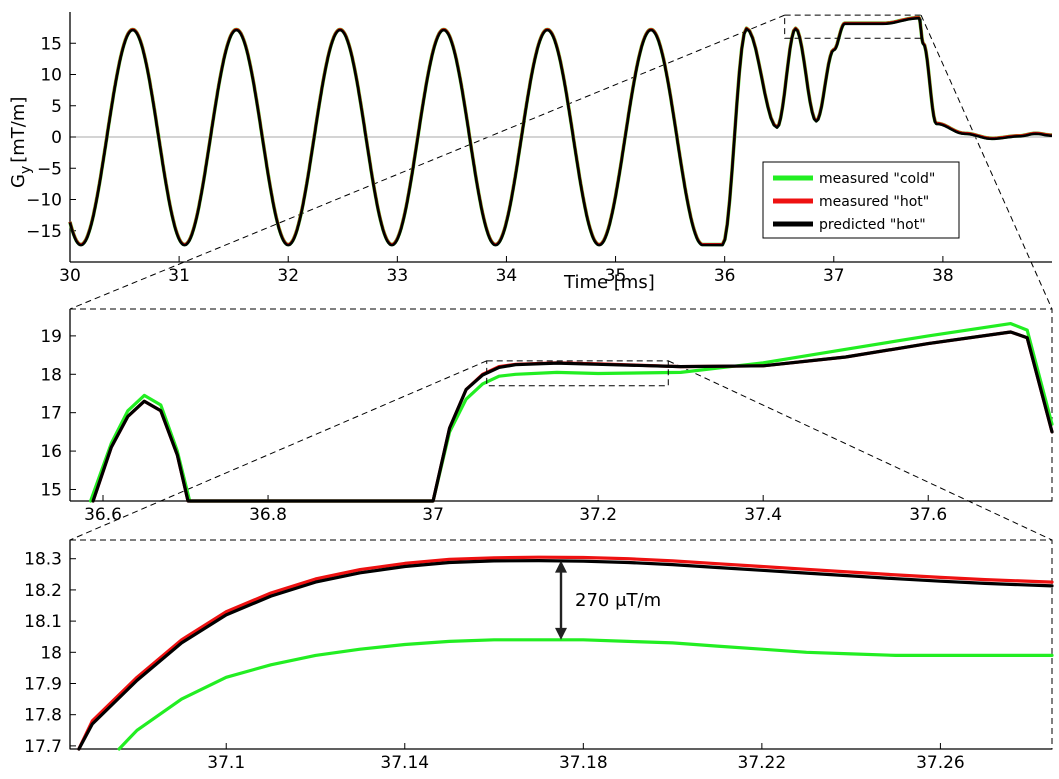 This screenshot has width=1059, height=779. Describe the element at coordinates (56, 138) in the screenshot. I see `y-tick-label: 0` at that location.